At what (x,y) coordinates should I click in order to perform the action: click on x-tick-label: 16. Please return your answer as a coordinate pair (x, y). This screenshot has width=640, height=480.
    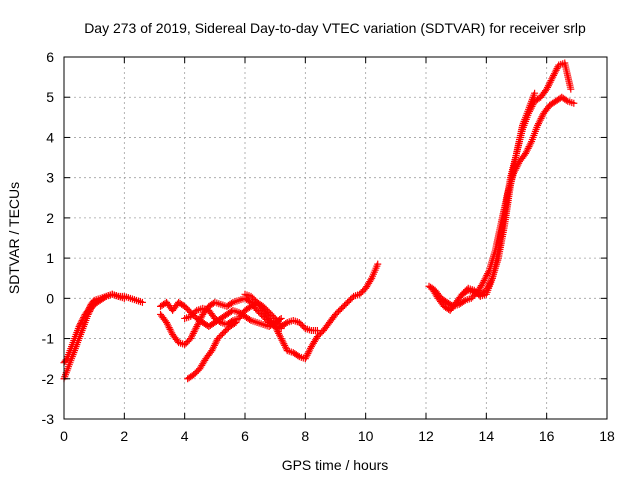
    Looking at the image, I should click on (547, 436).